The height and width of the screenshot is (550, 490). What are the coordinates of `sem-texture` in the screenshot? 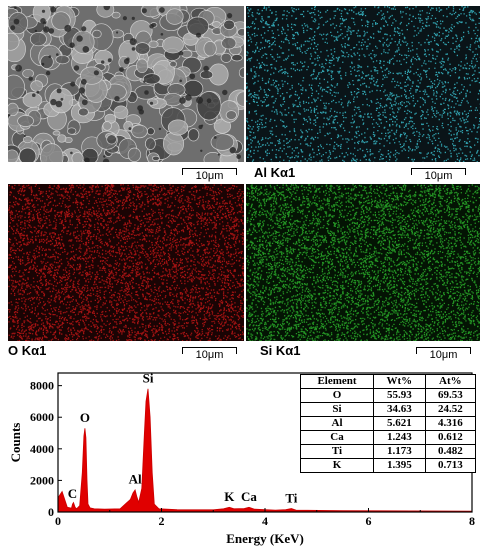 It's located at (126, 84).